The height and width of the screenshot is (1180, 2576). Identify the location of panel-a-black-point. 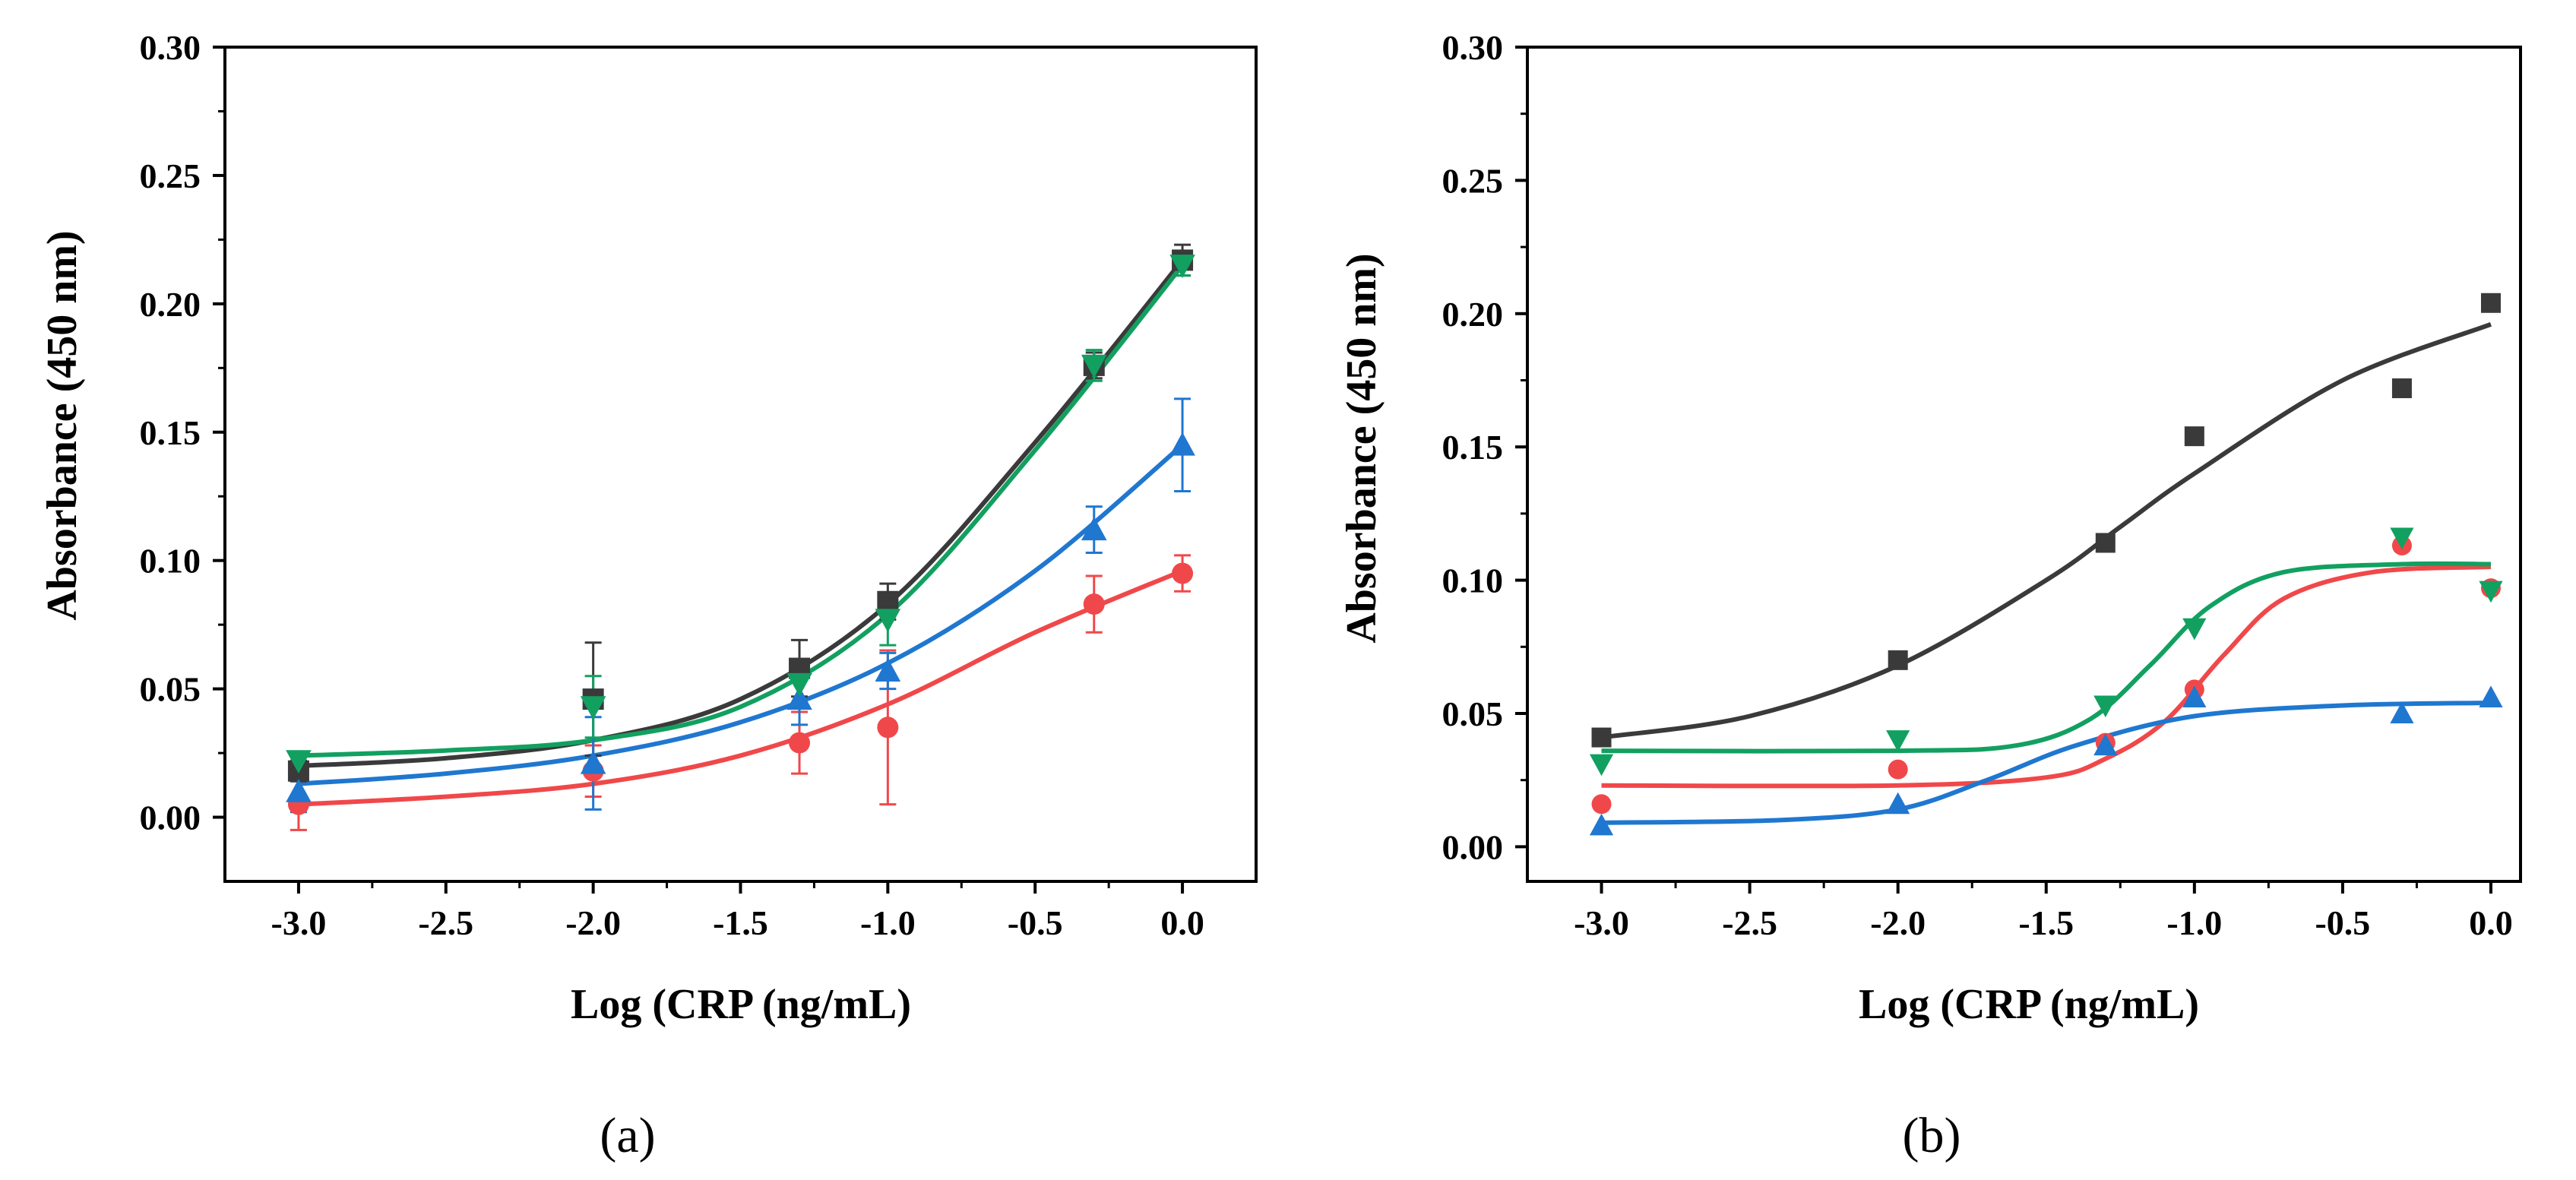
(888, 601).